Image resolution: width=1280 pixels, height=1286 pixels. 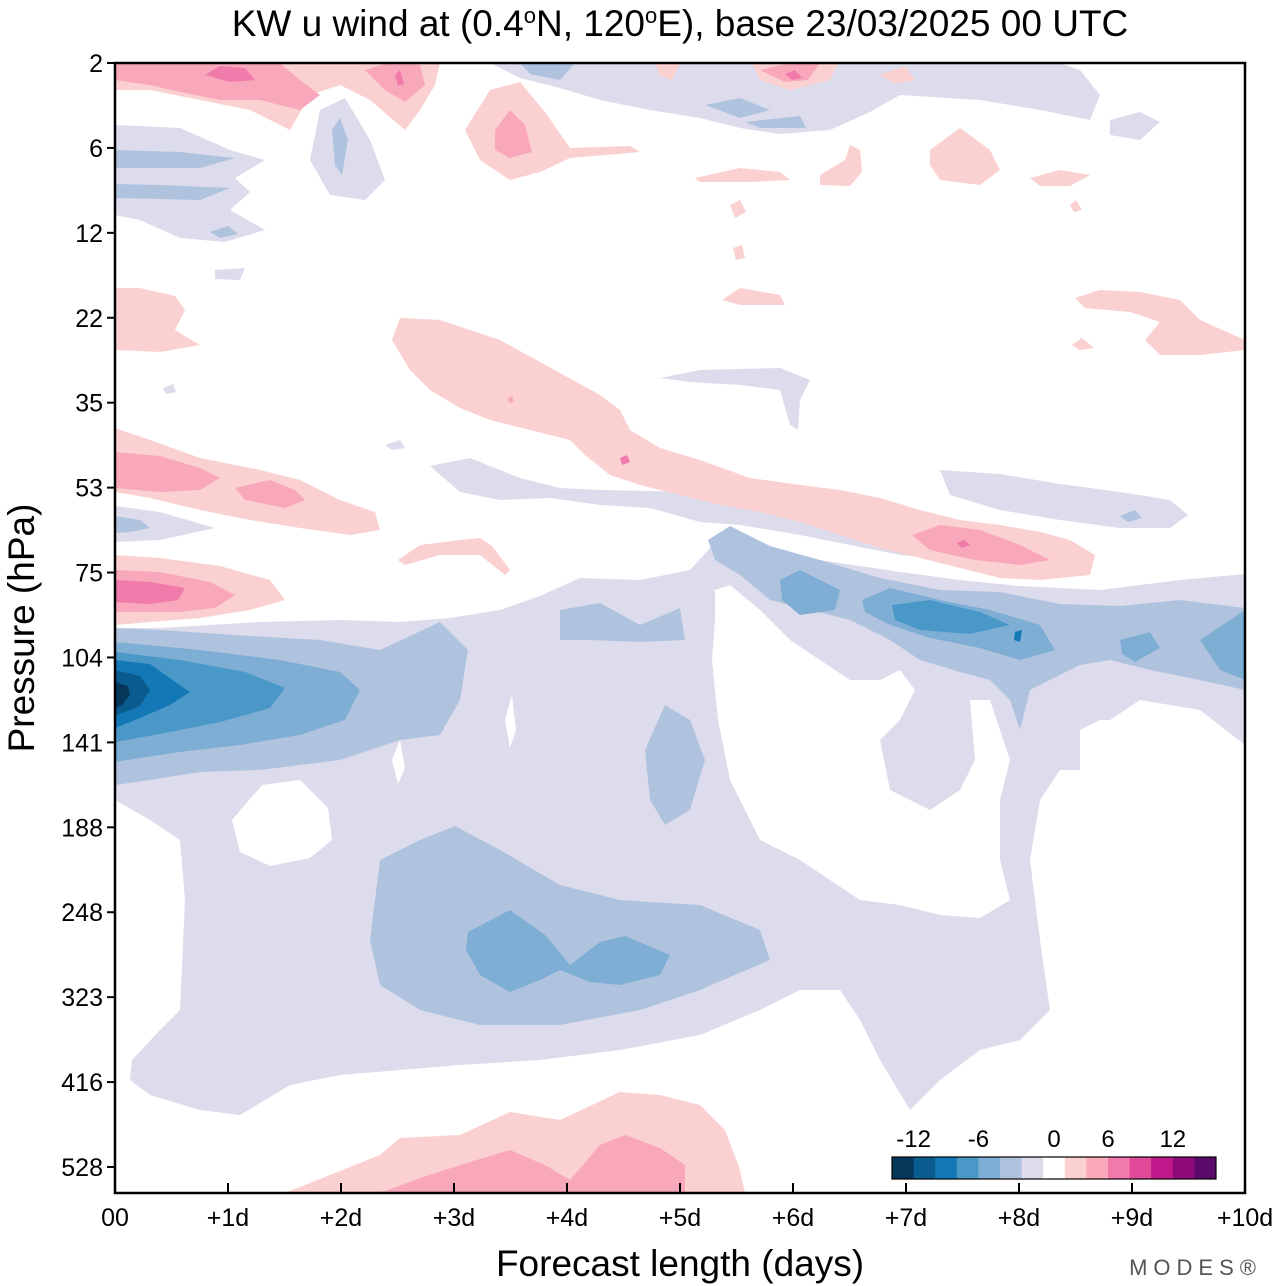 I want to click on contour-pos6-2c, so click(x=793, y=75).